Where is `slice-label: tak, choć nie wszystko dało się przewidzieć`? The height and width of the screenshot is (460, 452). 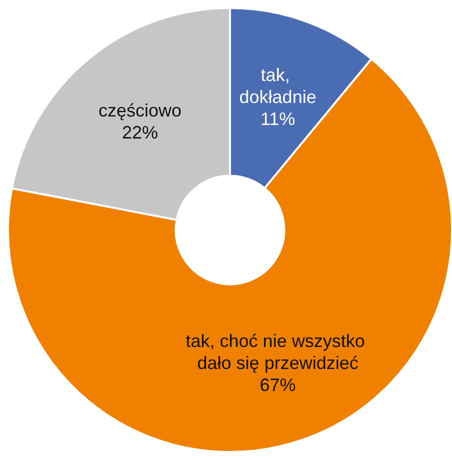 slice-label: tak, choć nie wszystko dało się przewidzieć is located at coordinates (278, 351).